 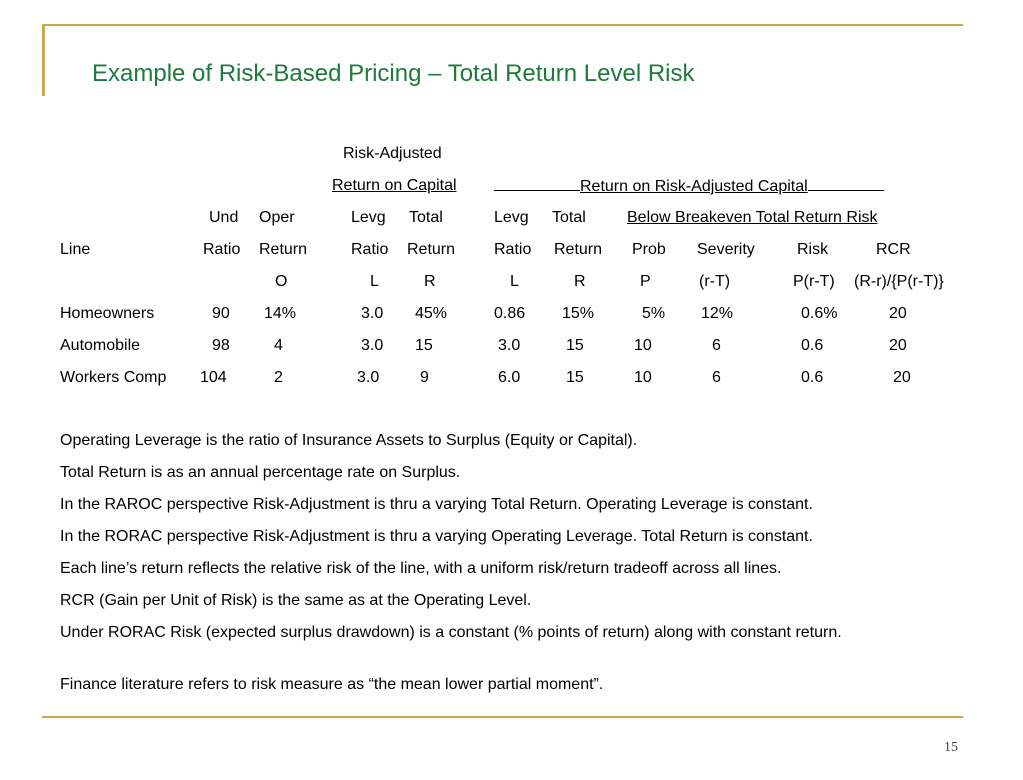 I want to click on row-homeowners-prob: 5%, so click(x=654, y=313).